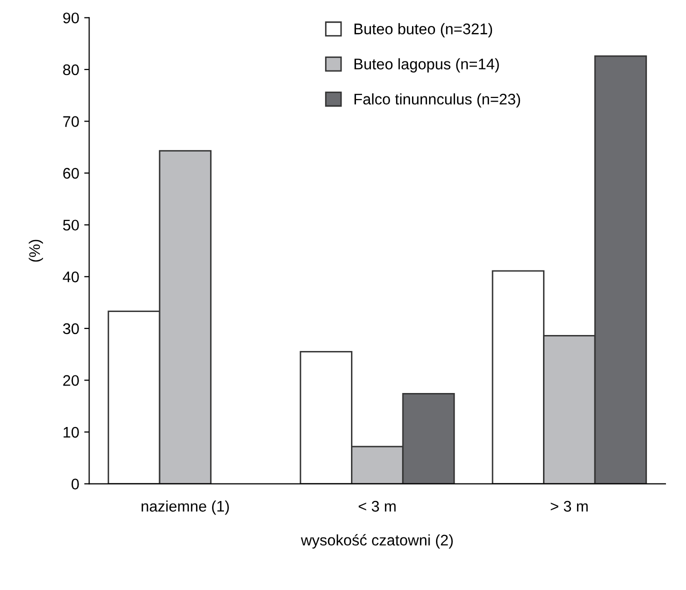 Image resolution: width=686 pixels, height=590 pixels. What do you see at coordinates (437, 100) in the screenshot?
I see `legend-label: Falco tinunnculus (n=23)` at bounding box center [437, 100].